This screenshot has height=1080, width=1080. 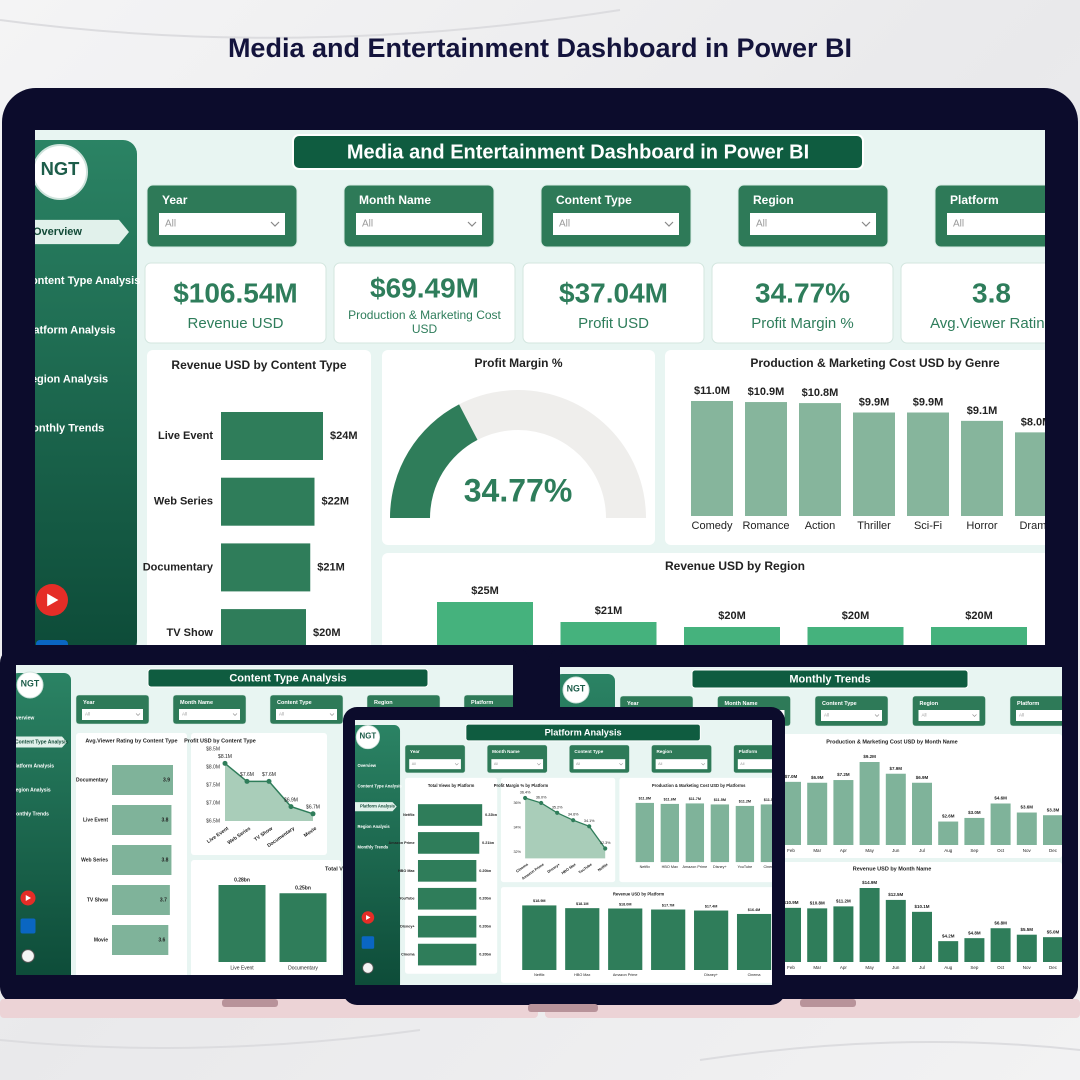 I want to click on category-label: Thriller, so click(x=874, y=526).